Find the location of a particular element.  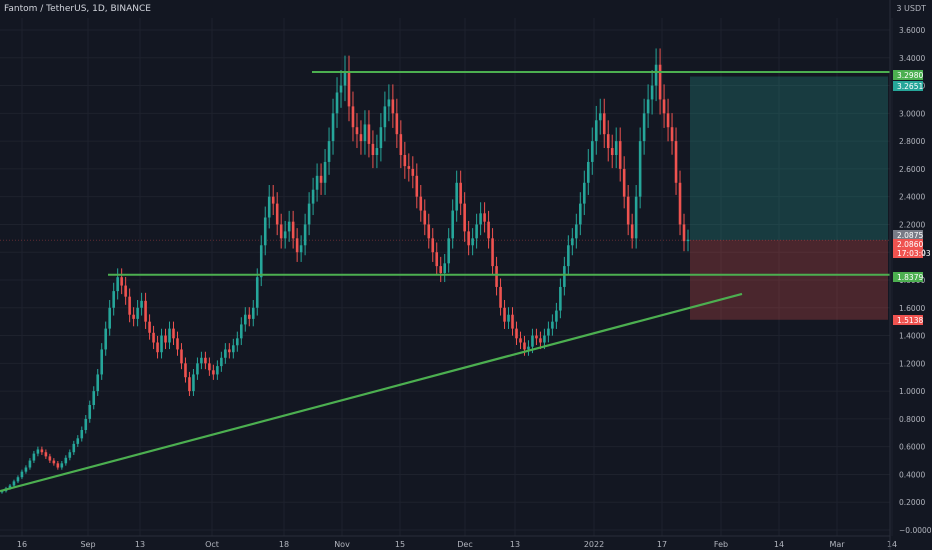

price-tick: 2.8000 is located at coordinates (912, 141).